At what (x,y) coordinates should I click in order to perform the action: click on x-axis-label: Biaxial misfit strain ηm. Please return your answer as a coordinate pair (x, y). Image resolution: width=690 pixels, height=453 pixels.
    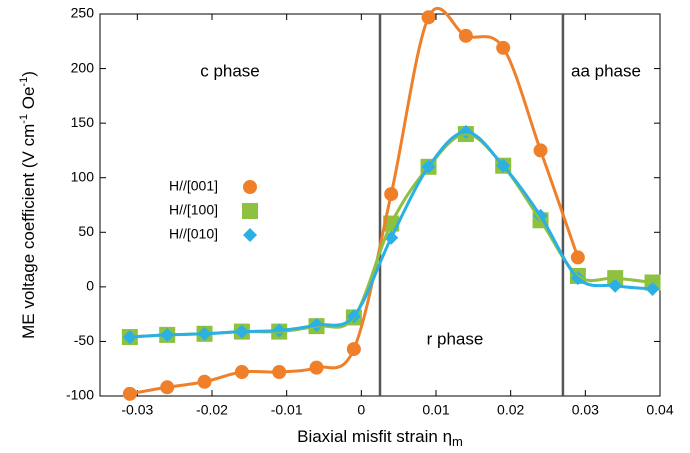
    Looking at the image, I should click on (380, 438).